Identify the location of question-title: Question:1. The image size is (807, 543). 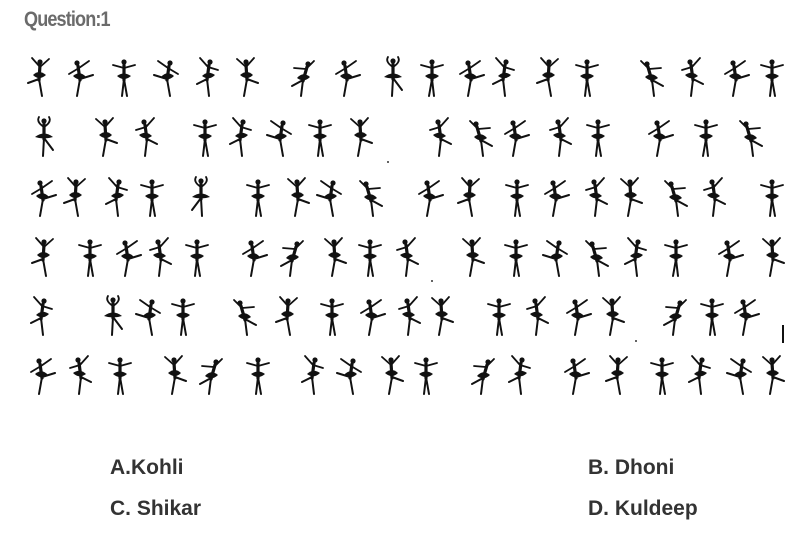
(67, 19).